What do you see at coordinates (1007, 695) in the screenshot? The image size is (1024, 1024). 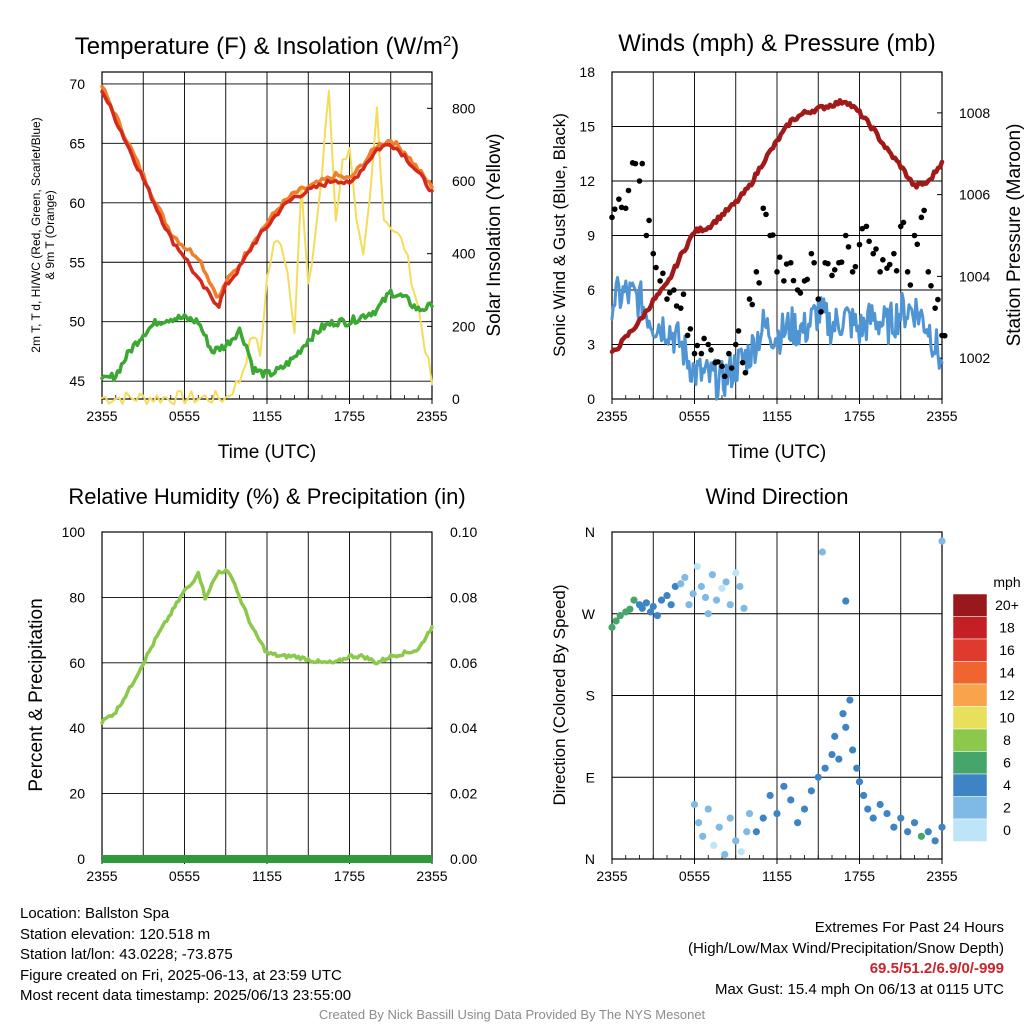 I see `colorbar-label: 12` at bounding box center [1007, 695].